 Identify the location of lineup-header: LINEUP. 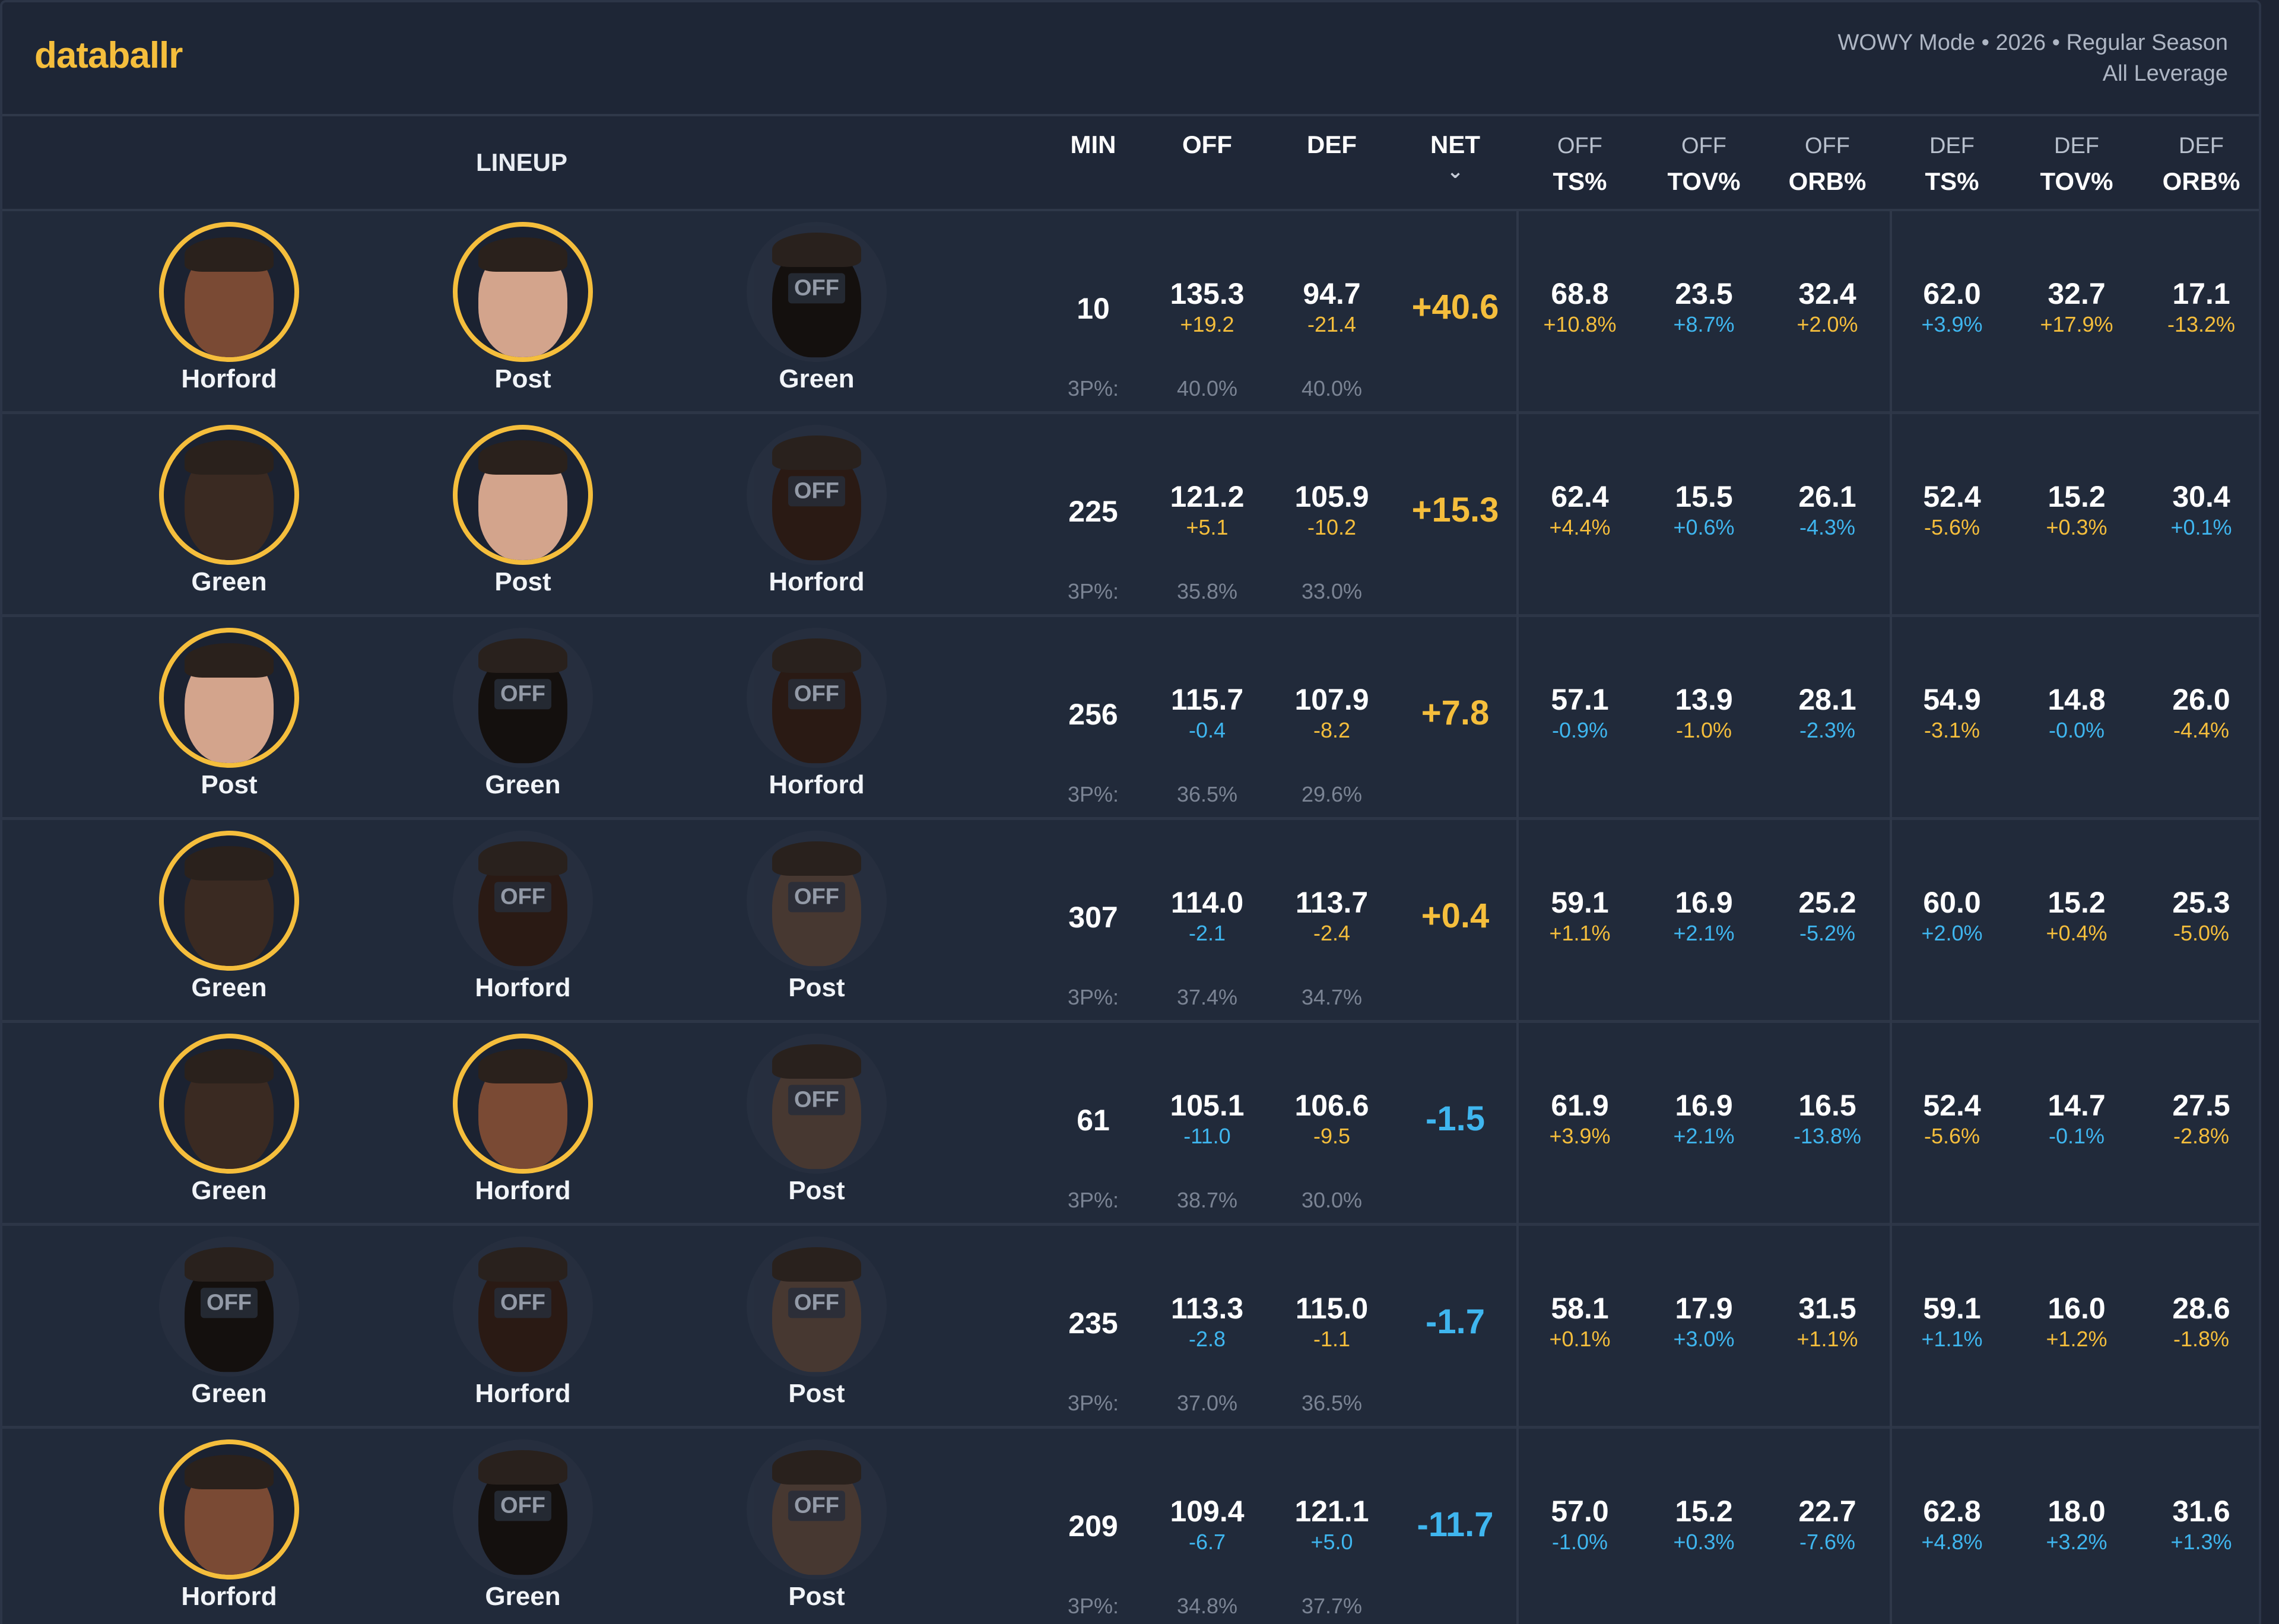
(521, 162).